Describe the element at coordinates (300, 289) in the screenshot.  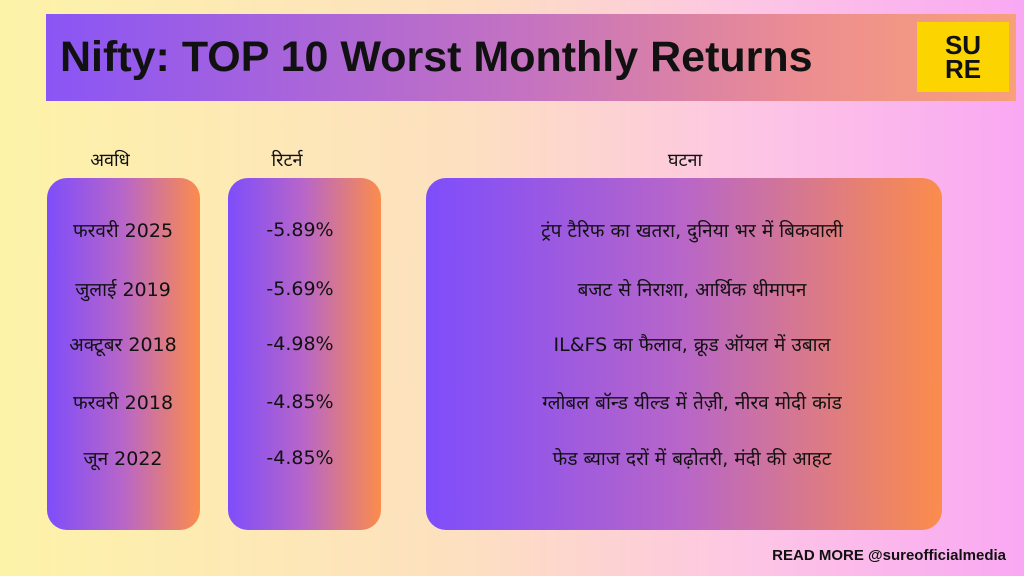
I see `return-cell: -5.69%` at that location.